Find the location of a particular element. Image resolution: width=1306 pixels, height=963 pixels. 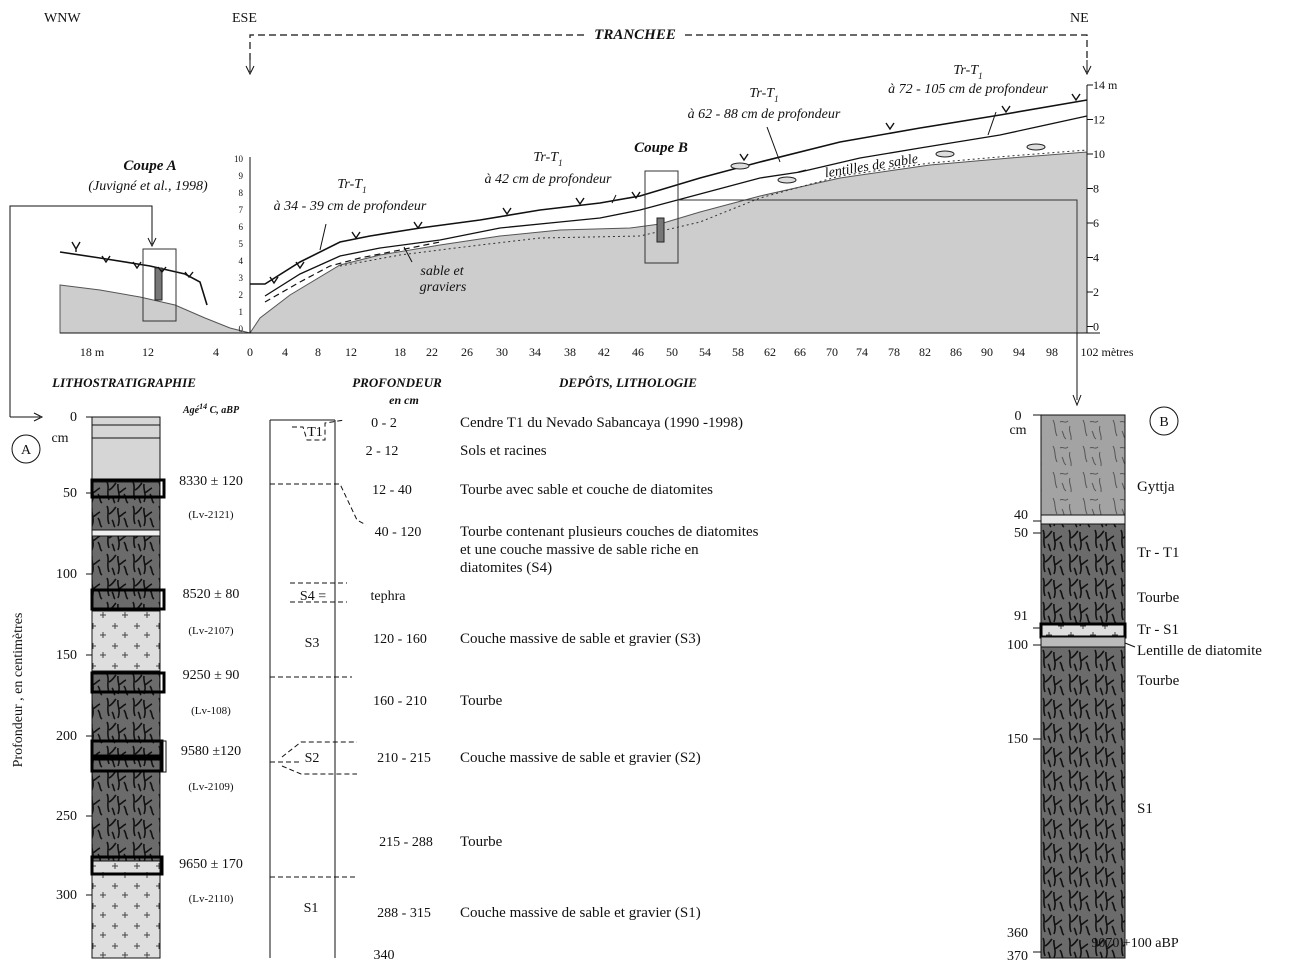

tranchee-arrow-right is located at coordinates (1087, 68).